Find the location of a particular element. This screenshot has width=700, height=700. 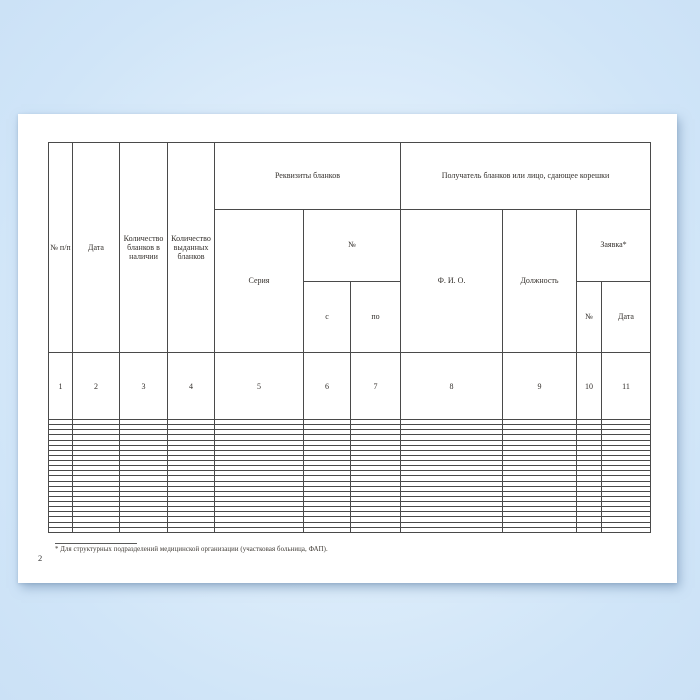

column-number: 11 is located at coordinates (626, 386).